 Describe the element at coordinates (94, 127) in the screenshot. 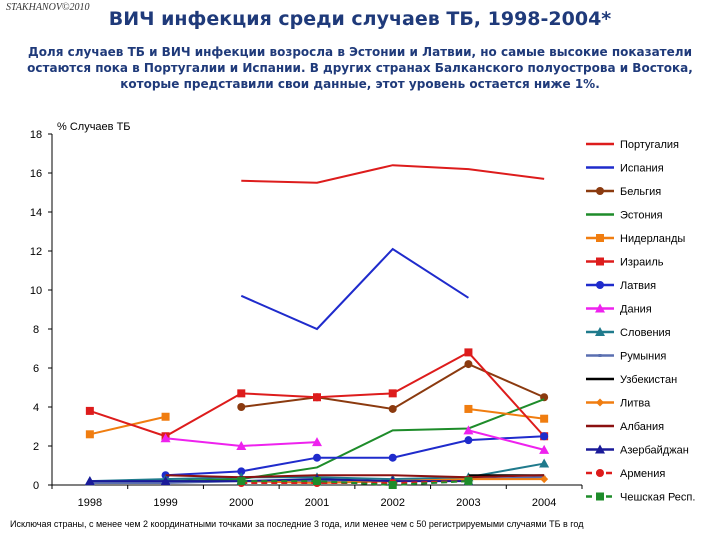

I see `y-axis-label: % Случаев ТБ` at that location.